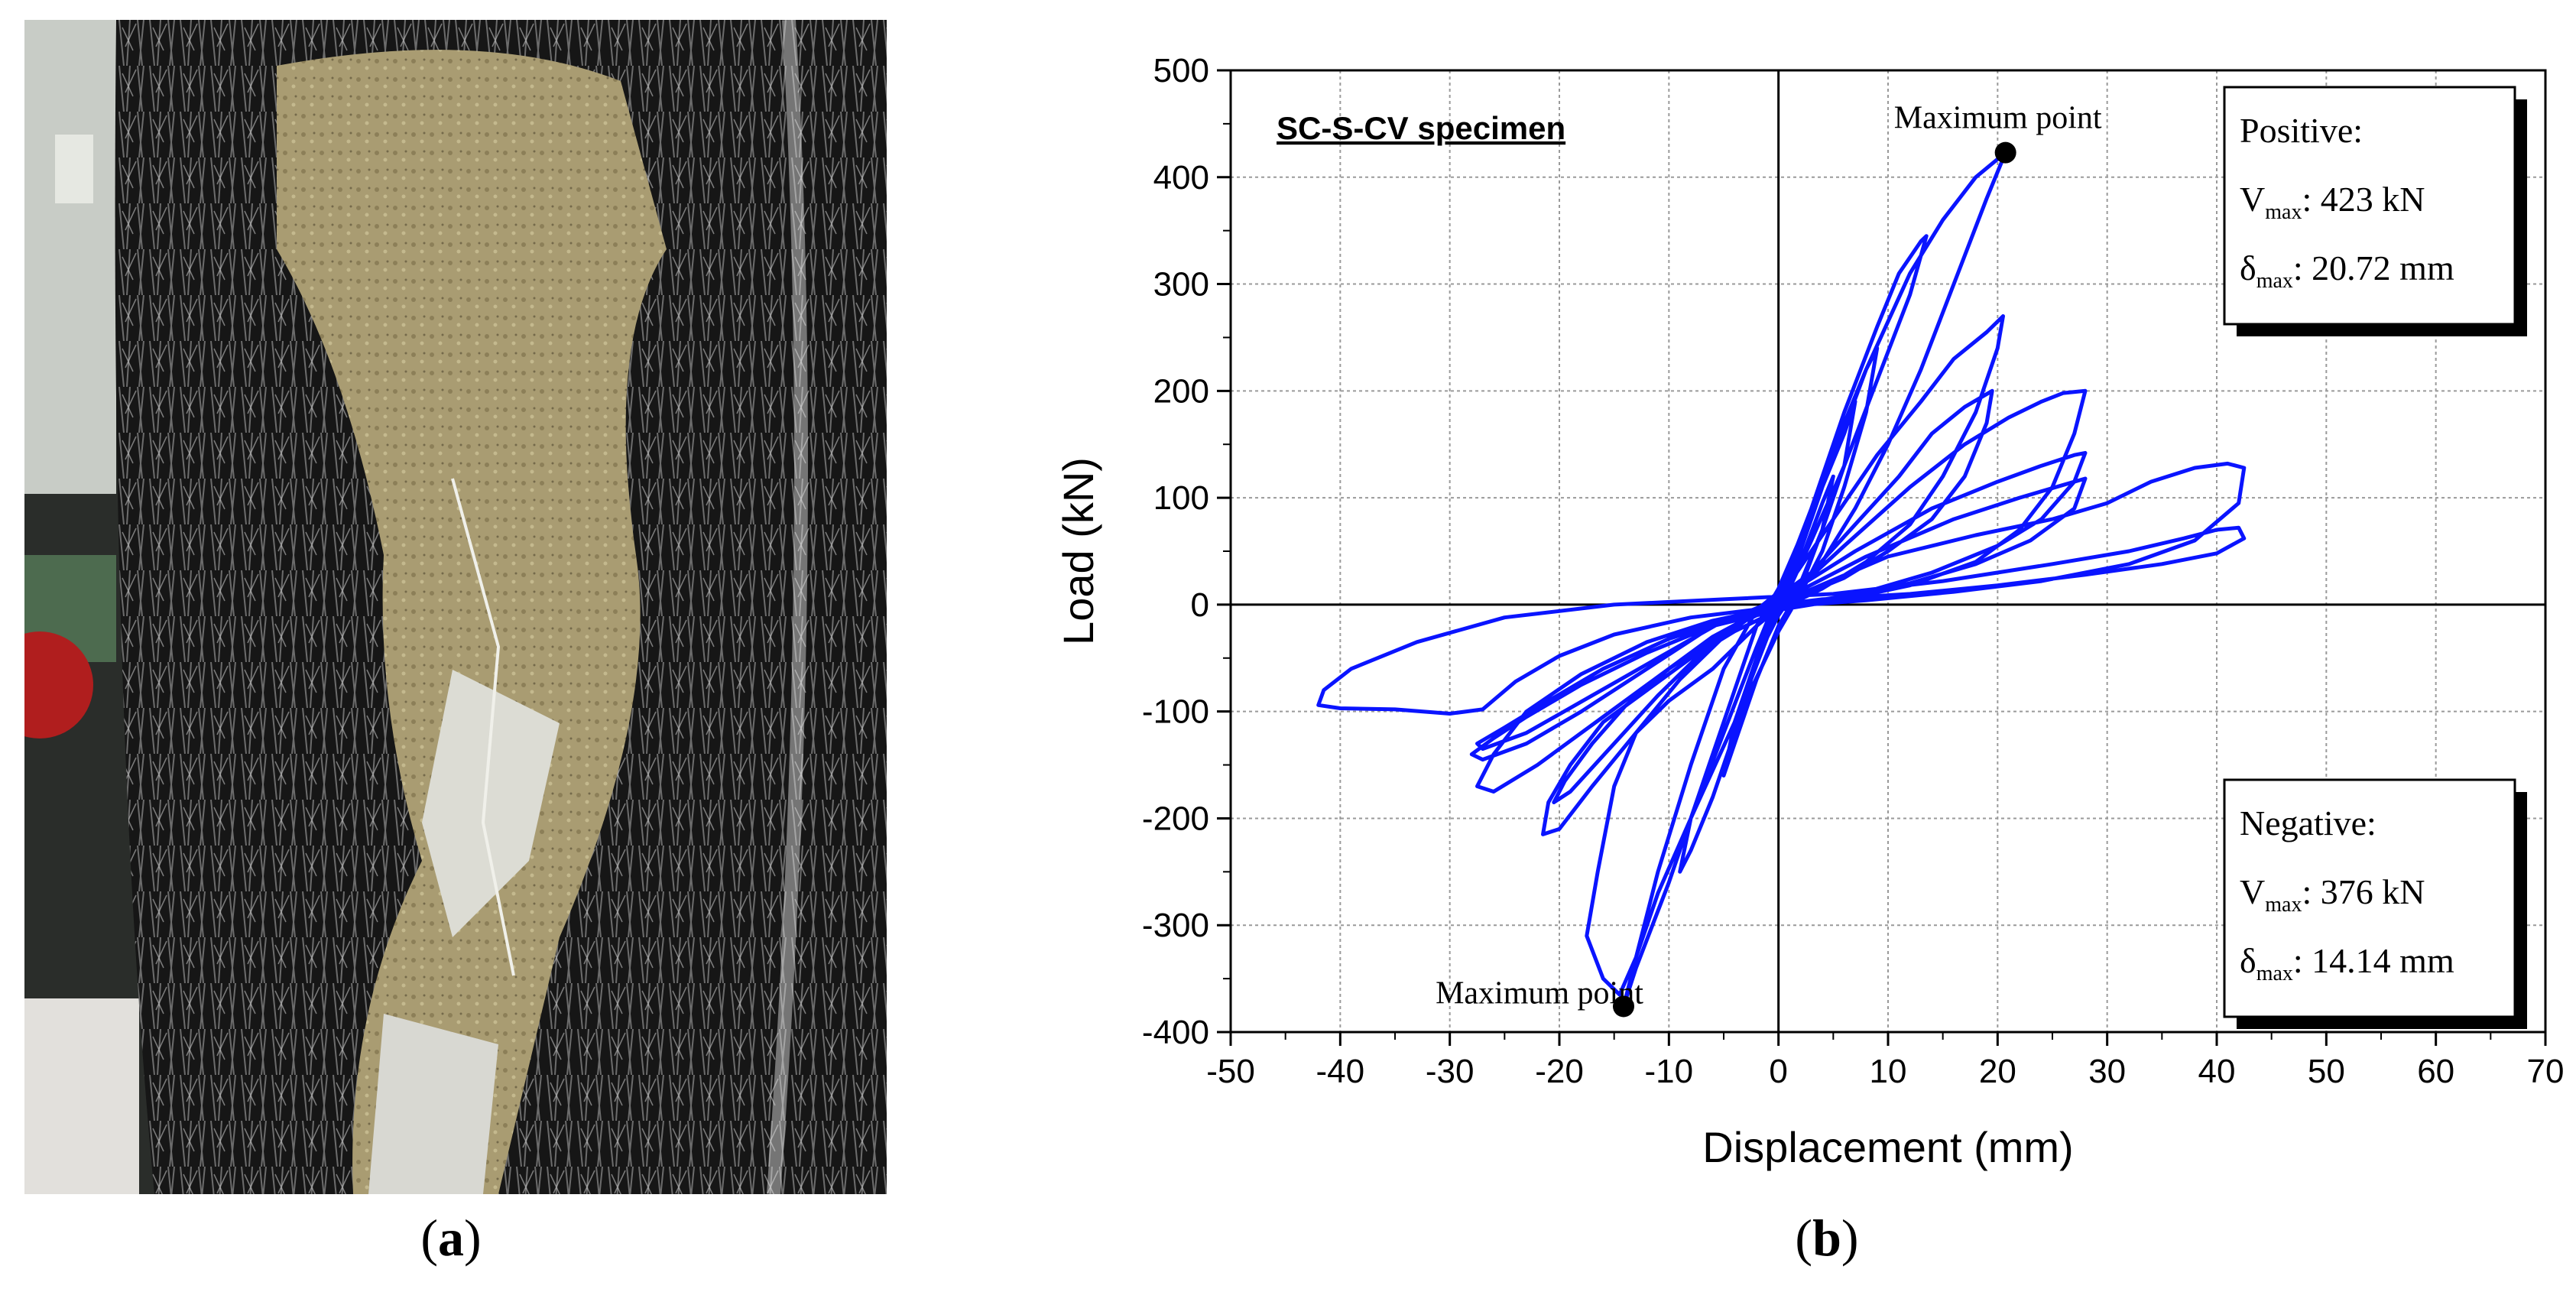 The height and width of the screenshot is (1292, 2576). Describe the element at coordinates (1827, 1238) in the screenshot. I see `caption-b: (b)` at that location.